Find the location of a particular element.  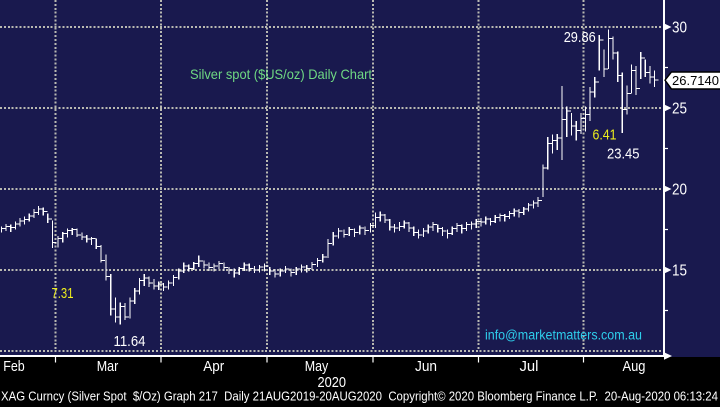

svg-text: 25 is located at coordinates (679, 108).